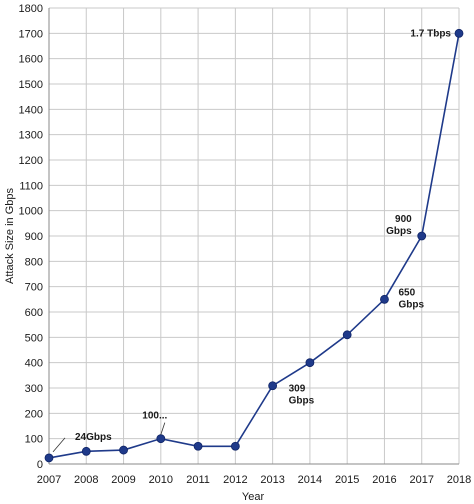 This screenshot has width=474, height=504. What do you see at coordinates (123, 480) in the screenshot?
I see `x-tick-label: 2009` at bounding box center [123, 480].